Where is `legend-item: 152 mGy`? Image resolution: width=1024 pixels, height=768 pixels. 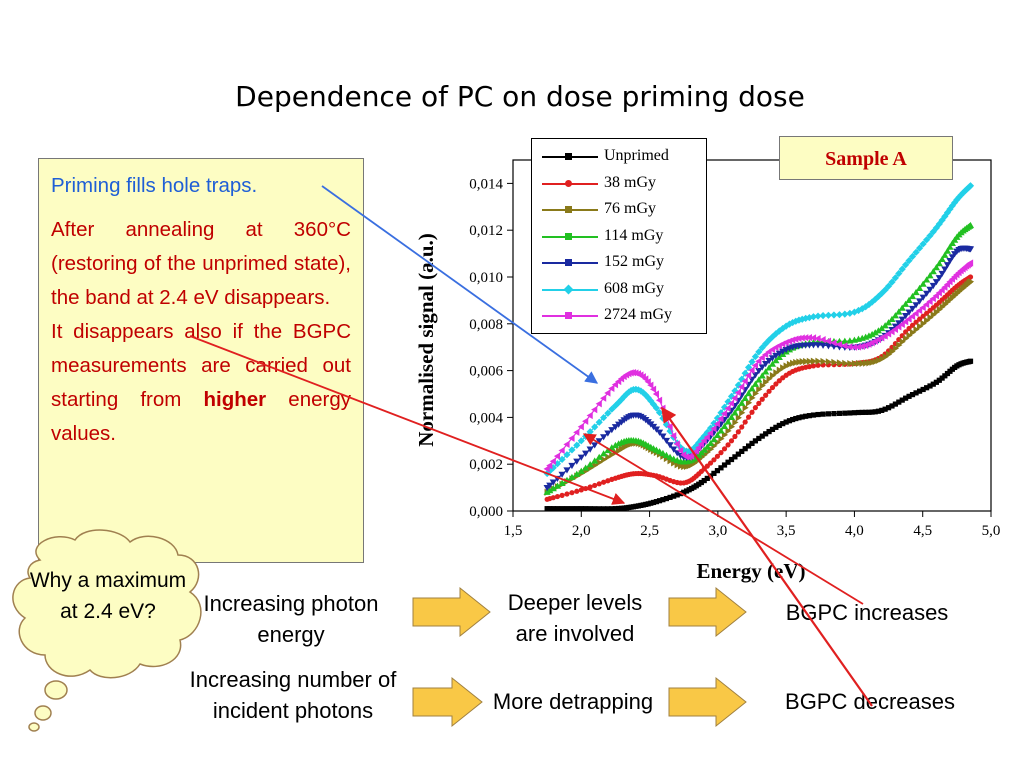
legend-item: 152 mGy is located at coordinates (620, 263).